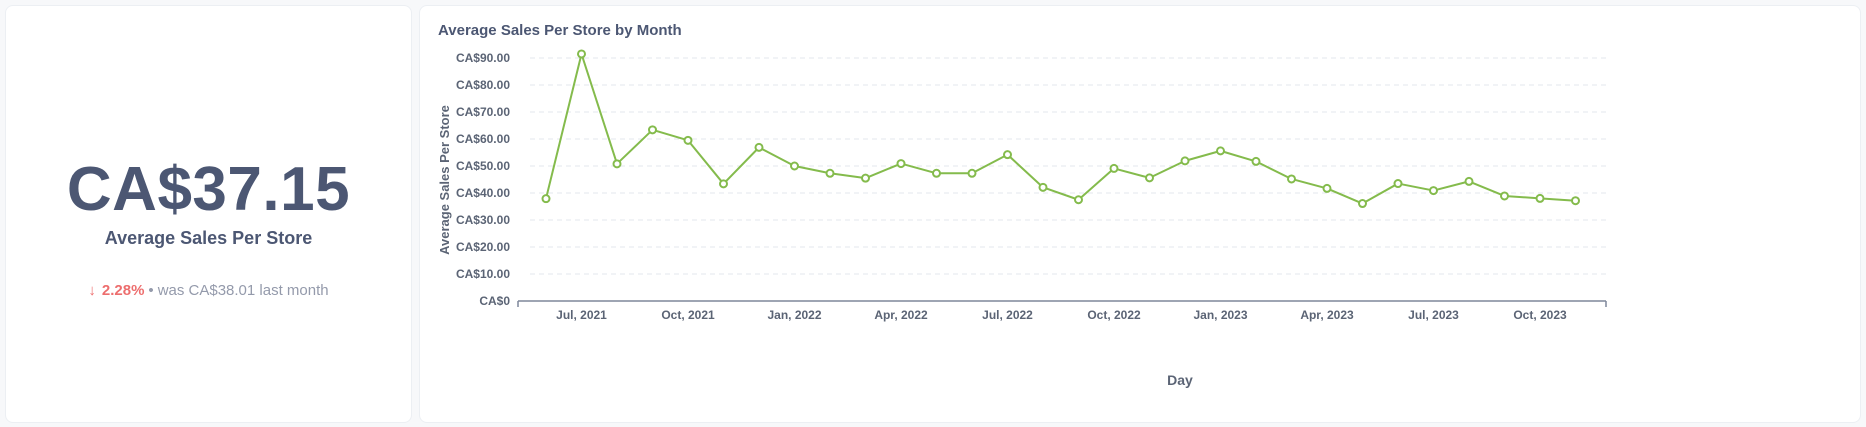  I want to click on x-tick-label: Apr, 2023, so click(1327, 315).